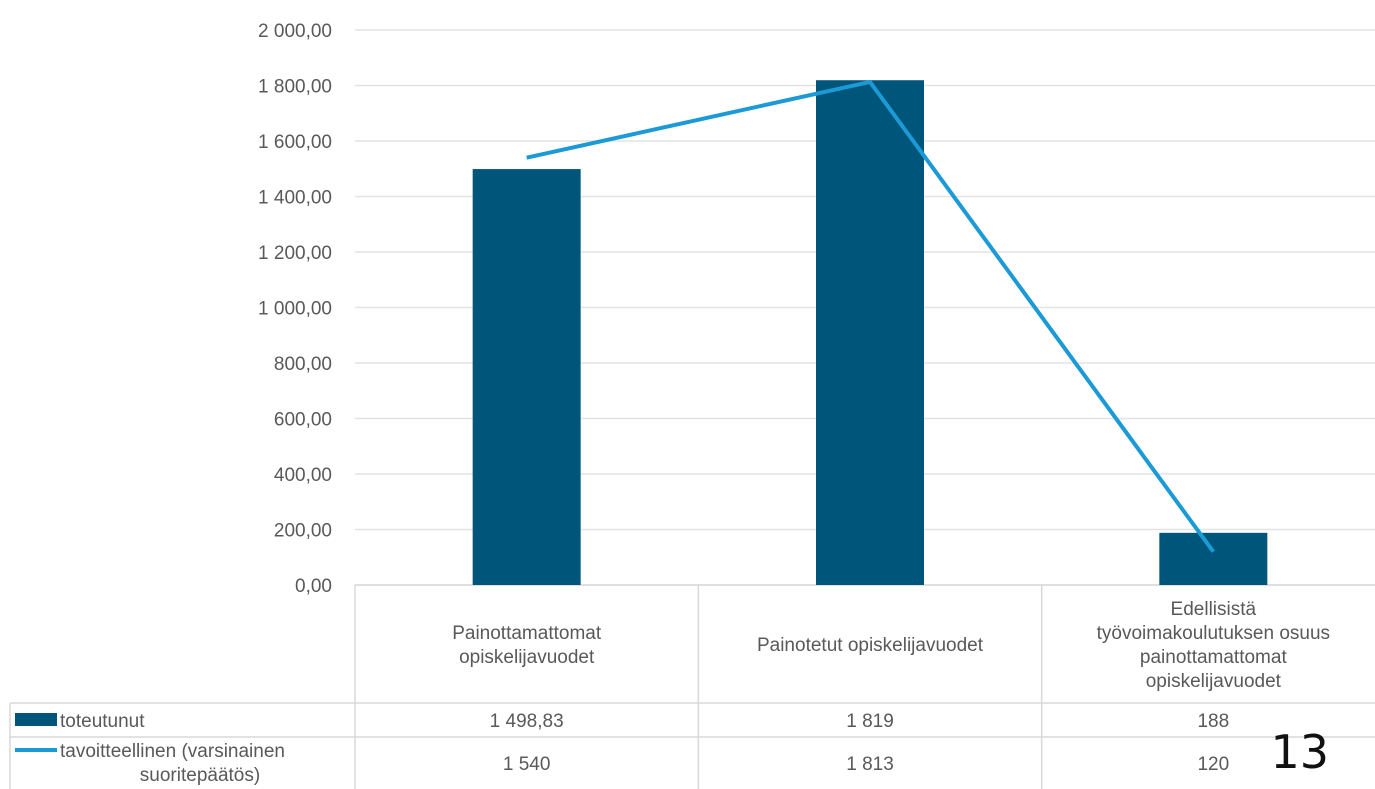 The height and width of the screenshot is (789, 1375). I want to click on data-table-value: 120, so click(1213, 764).